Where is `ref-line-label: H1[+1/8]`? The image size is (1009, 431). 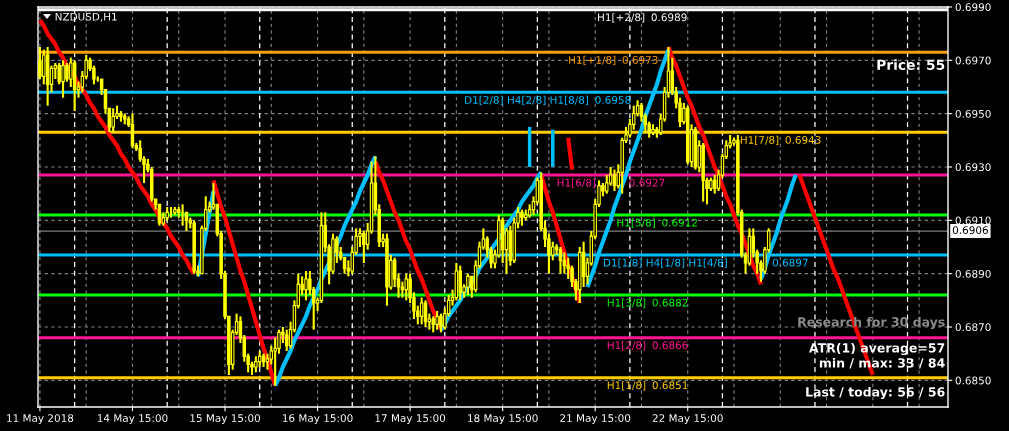 ref-line-label: H1[+1/8] is located at coordinates (592, 60).